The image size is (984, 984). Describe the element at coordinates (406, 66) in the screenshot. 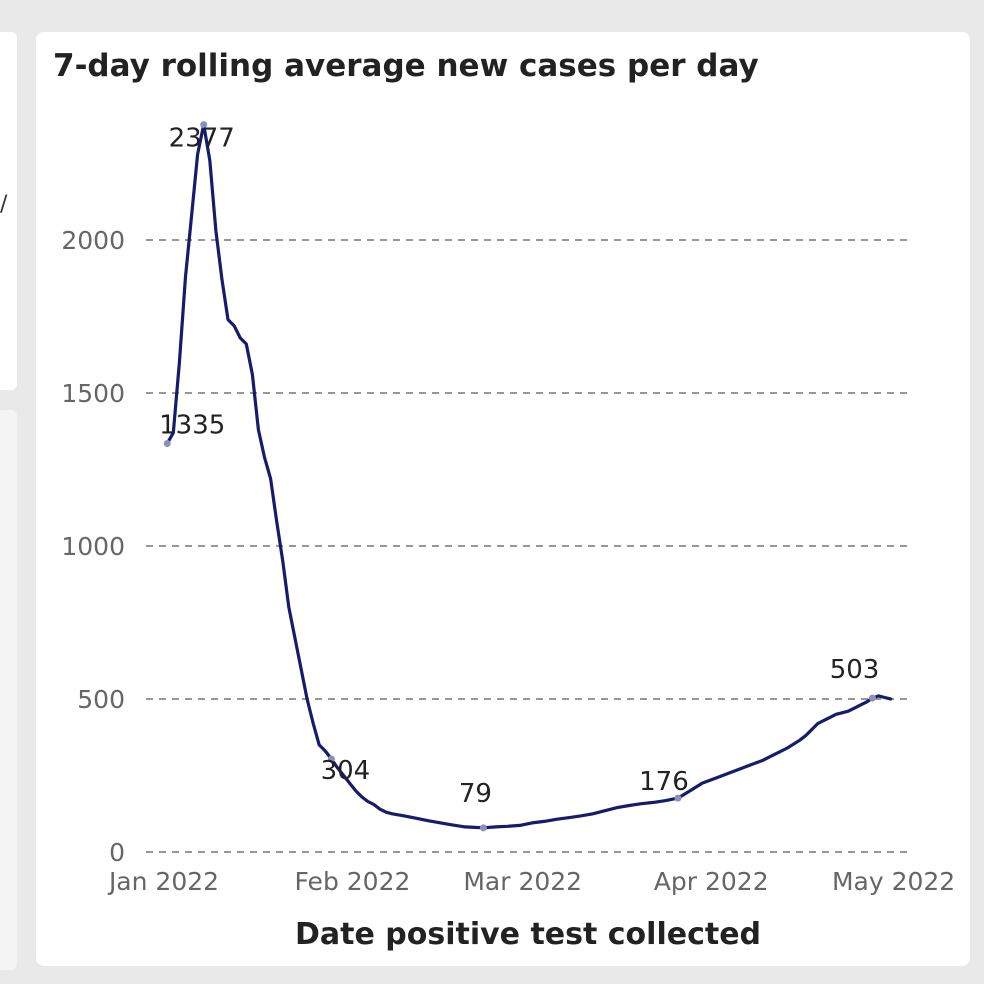

I see `chart-title: 7-day rolling average new cases per day` at that location.